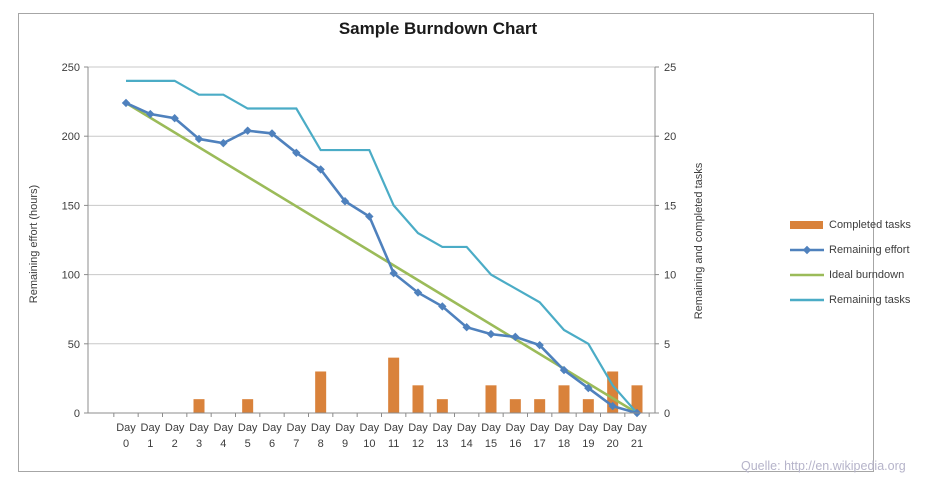 The height and width of the screenshot is (492, 926). Describe the element at coordinates (223, 444) in the screenshot. I see `svg-text: 4` at that location.